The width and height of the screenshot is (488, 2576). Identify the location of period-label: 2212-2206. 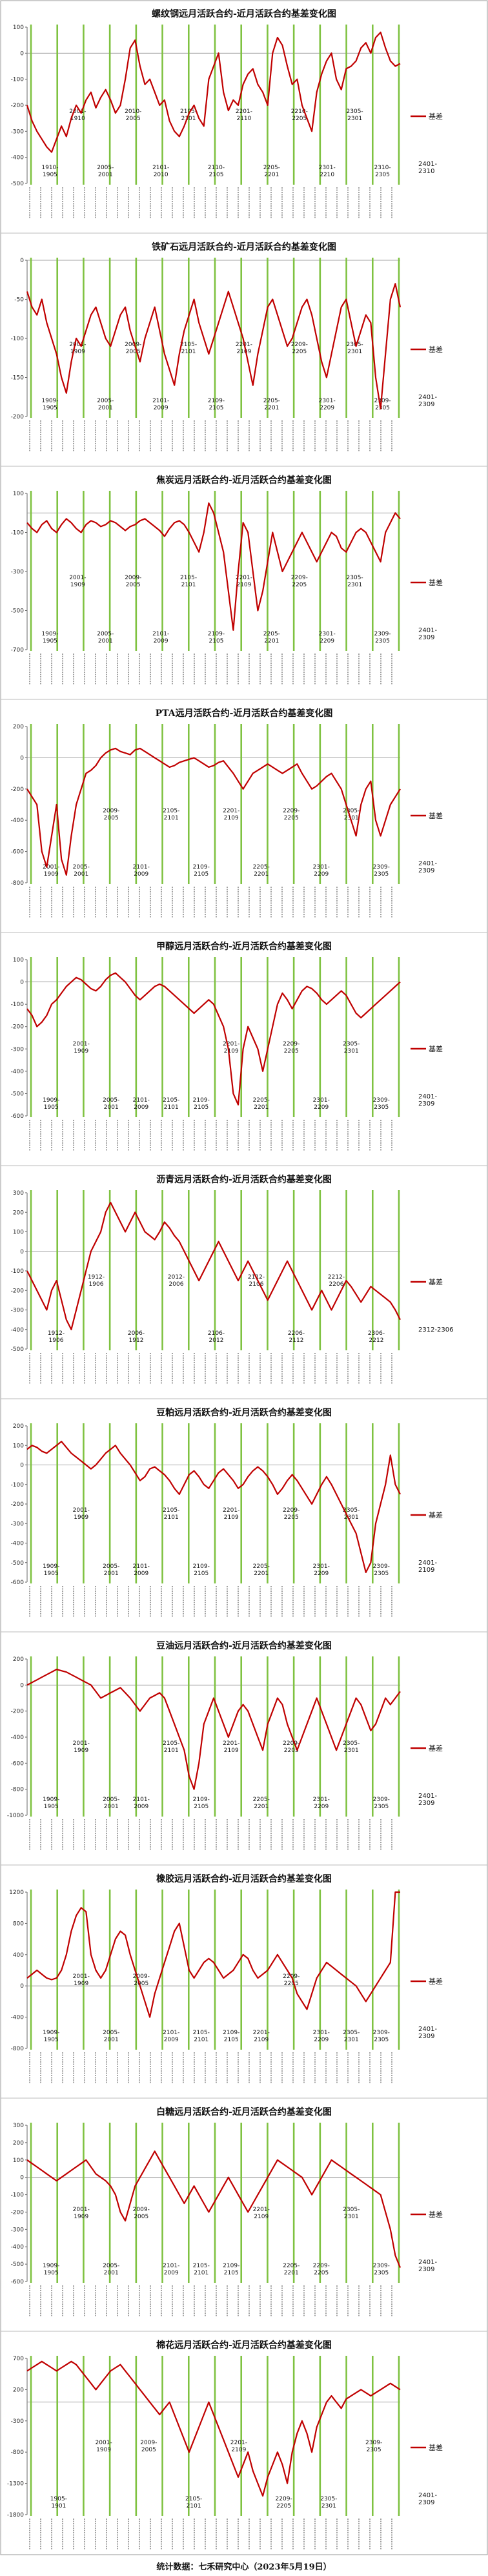
(336, 1281).